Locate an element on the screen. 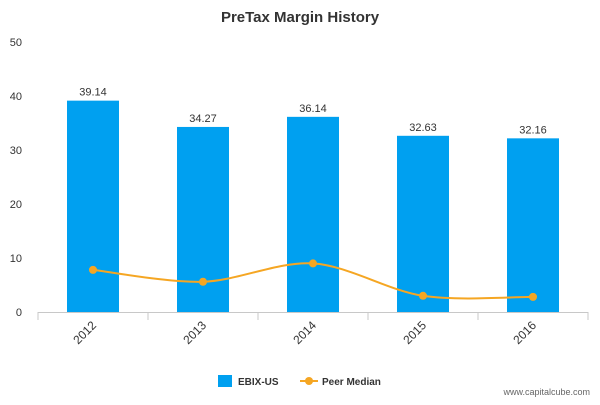 The image size is (600, 405). y-tick-label: 50 is located at coordinates (16, 43).